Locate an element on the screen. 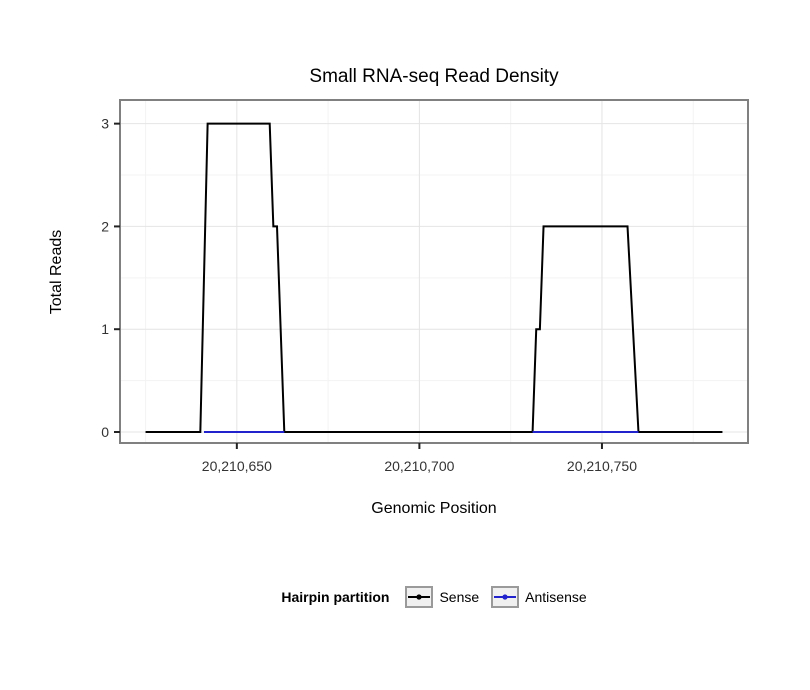 The width and height of the screenshot is (810, 690). chart-title: Small RNA-seq Read Density is located at coordinates (434, 76).